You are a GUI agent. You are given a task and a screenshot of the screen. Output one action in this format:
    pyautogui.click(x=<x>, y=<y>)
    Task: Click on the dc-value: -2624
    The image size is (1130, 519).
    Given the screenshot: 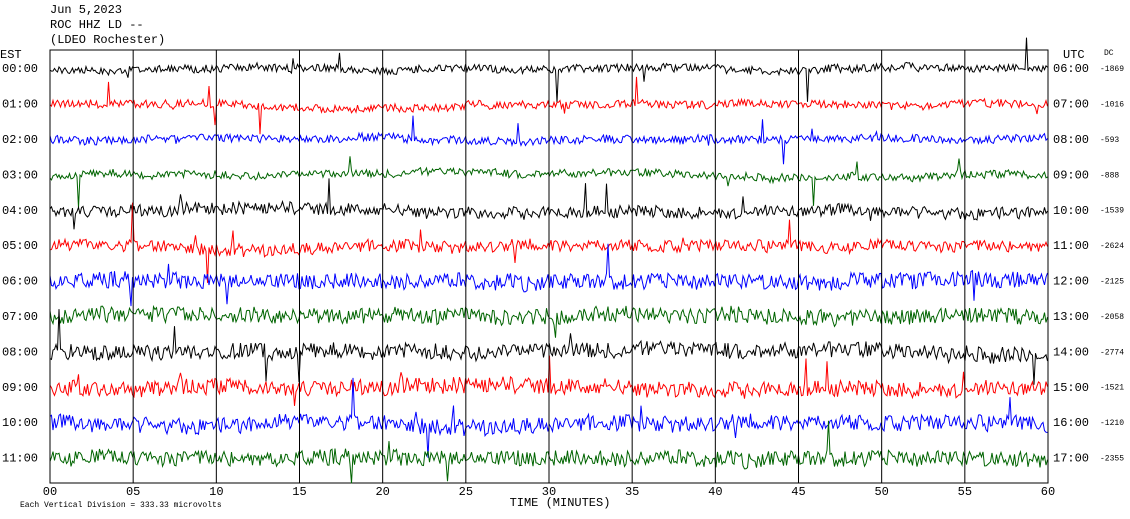 What is the action you would take?
    pyautogui.click(x=1112, y=246)
    